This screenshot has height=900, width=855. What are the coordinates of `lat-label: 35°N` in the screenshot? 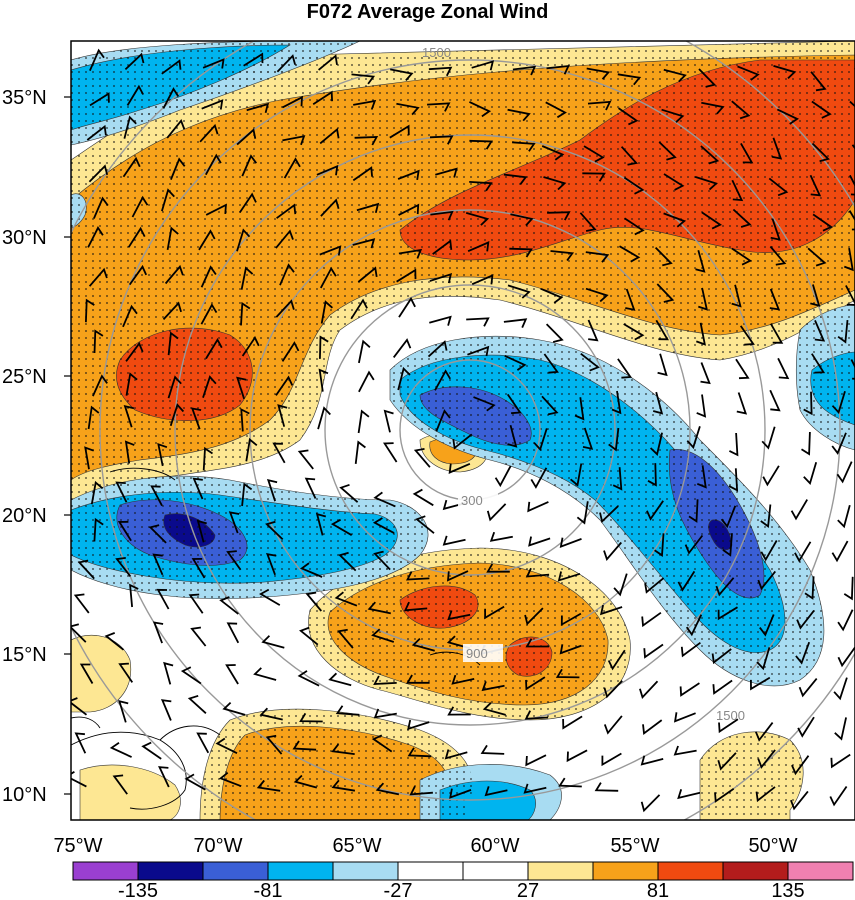 It's located at (24, 98).